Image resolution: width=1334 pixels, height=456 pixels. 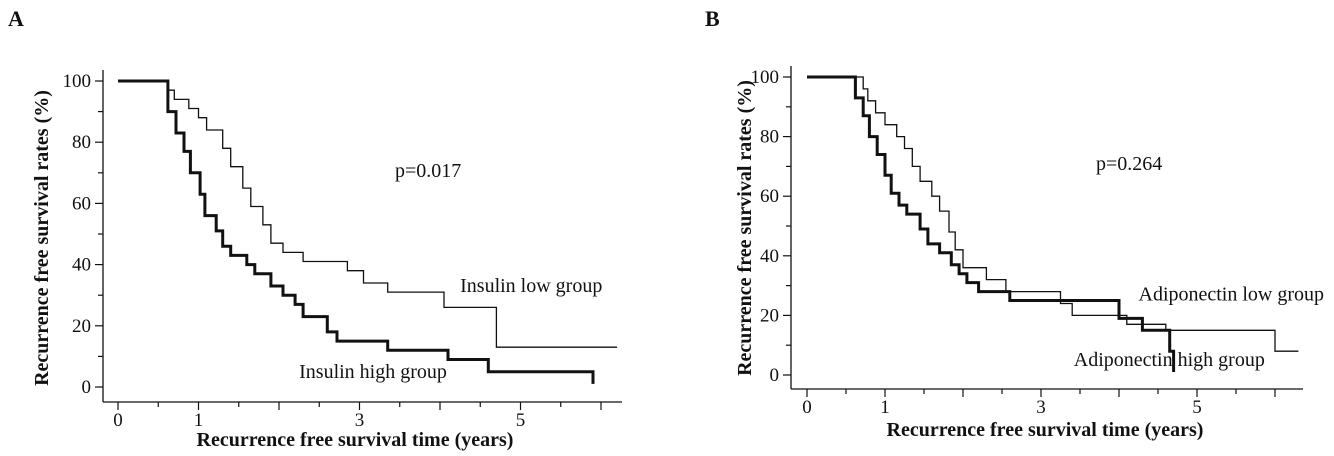 I want to click on panel-label-a: A, so click(x=16, y=18).